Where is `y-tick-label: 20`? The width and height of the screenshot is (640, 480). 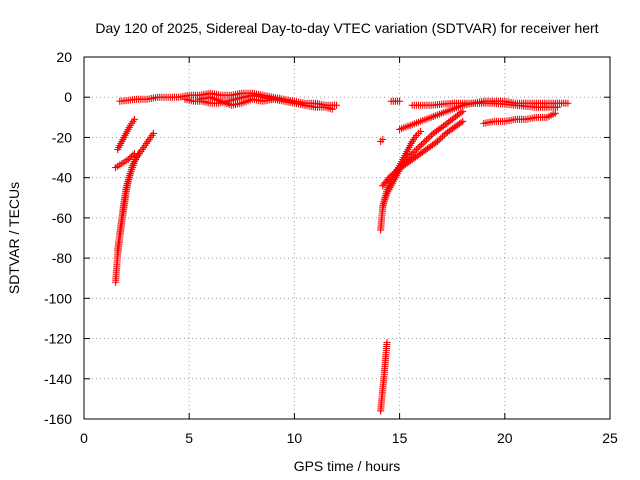 y-tick-label: 20 is located at coordinates (64, 57).